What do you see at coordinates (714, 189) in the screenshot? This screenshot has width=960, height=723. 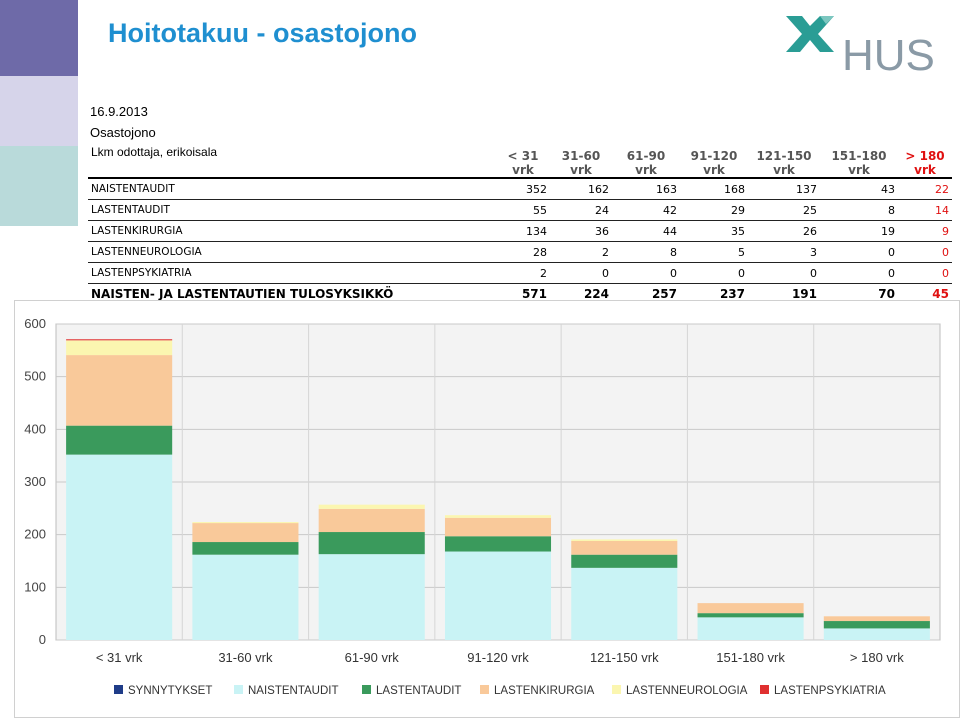 I see `cell: 168` at bounding box center [714, 189].